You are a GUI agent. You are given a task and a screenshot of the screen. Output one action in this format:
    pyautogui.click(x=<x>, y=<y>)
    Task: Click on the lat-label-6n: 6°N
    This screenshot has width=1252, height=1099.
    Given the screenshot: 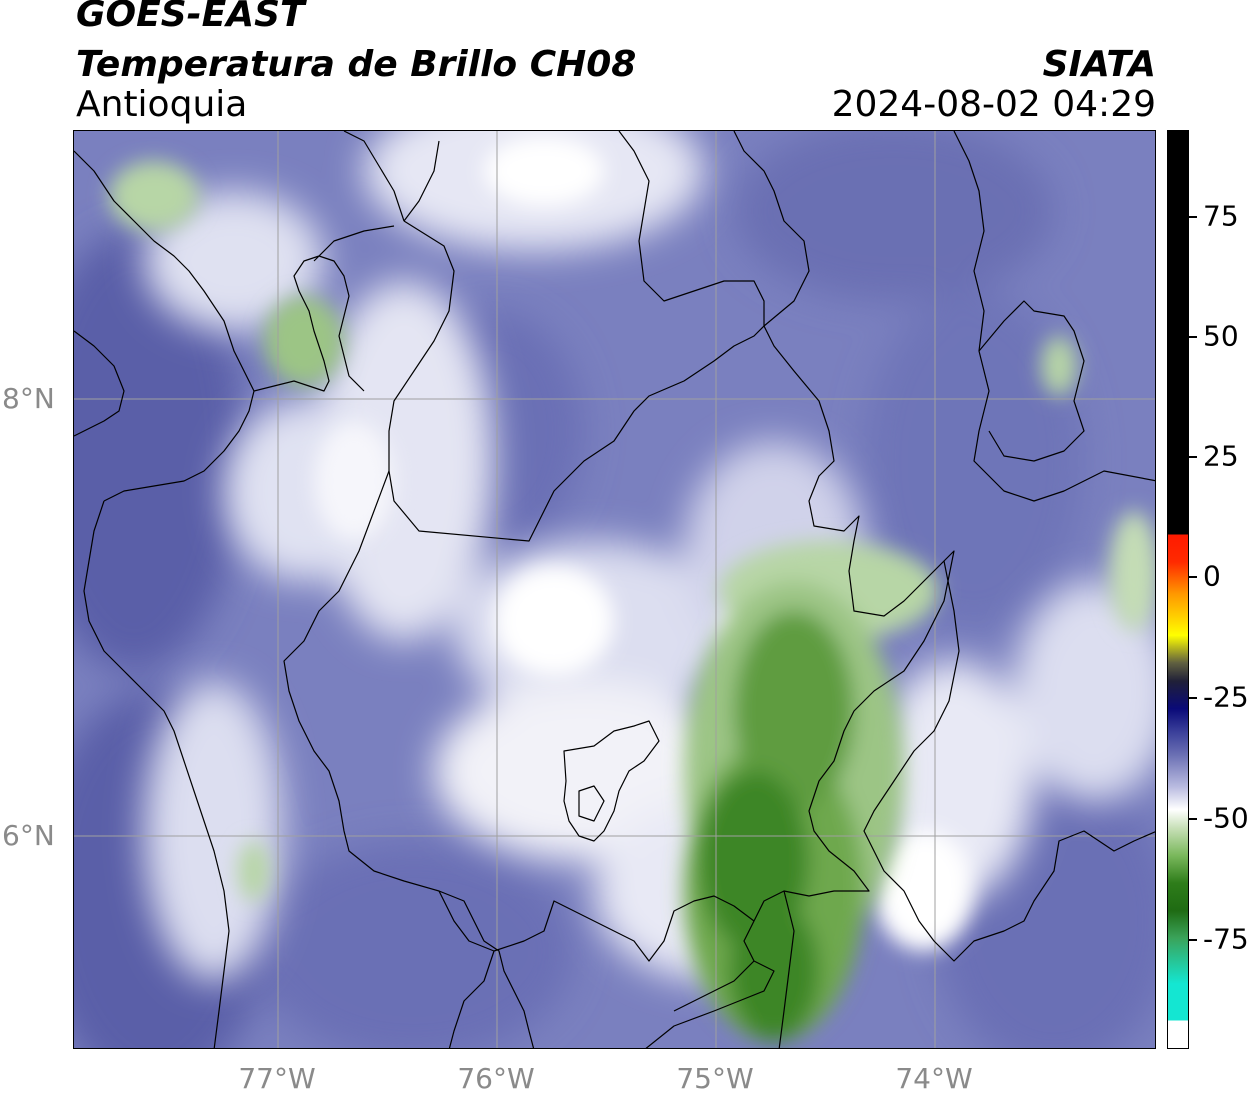 What is the action you would take?
    pyautogui.click(x=28, y=835)
    